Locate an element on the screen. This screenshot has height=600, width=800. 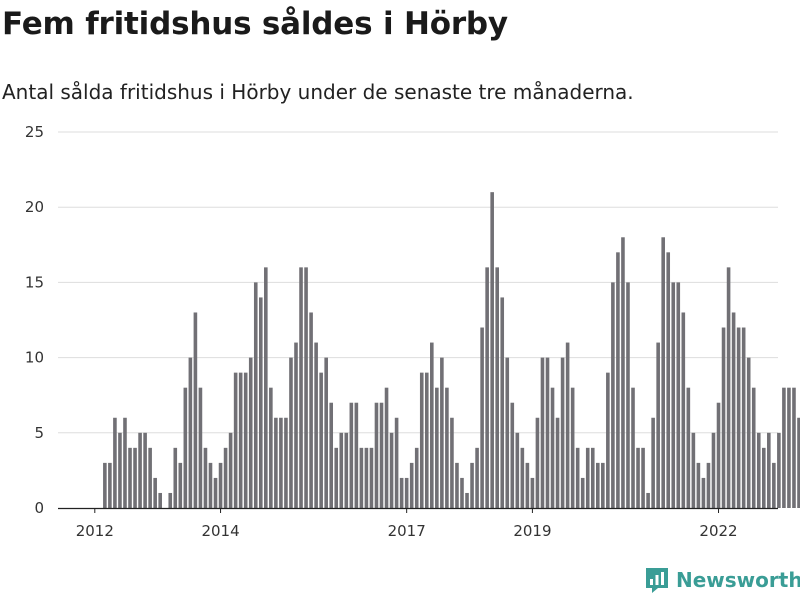
chart-title: Fem fritidshus såldes i Hörby is located at coordinates (255, 24).